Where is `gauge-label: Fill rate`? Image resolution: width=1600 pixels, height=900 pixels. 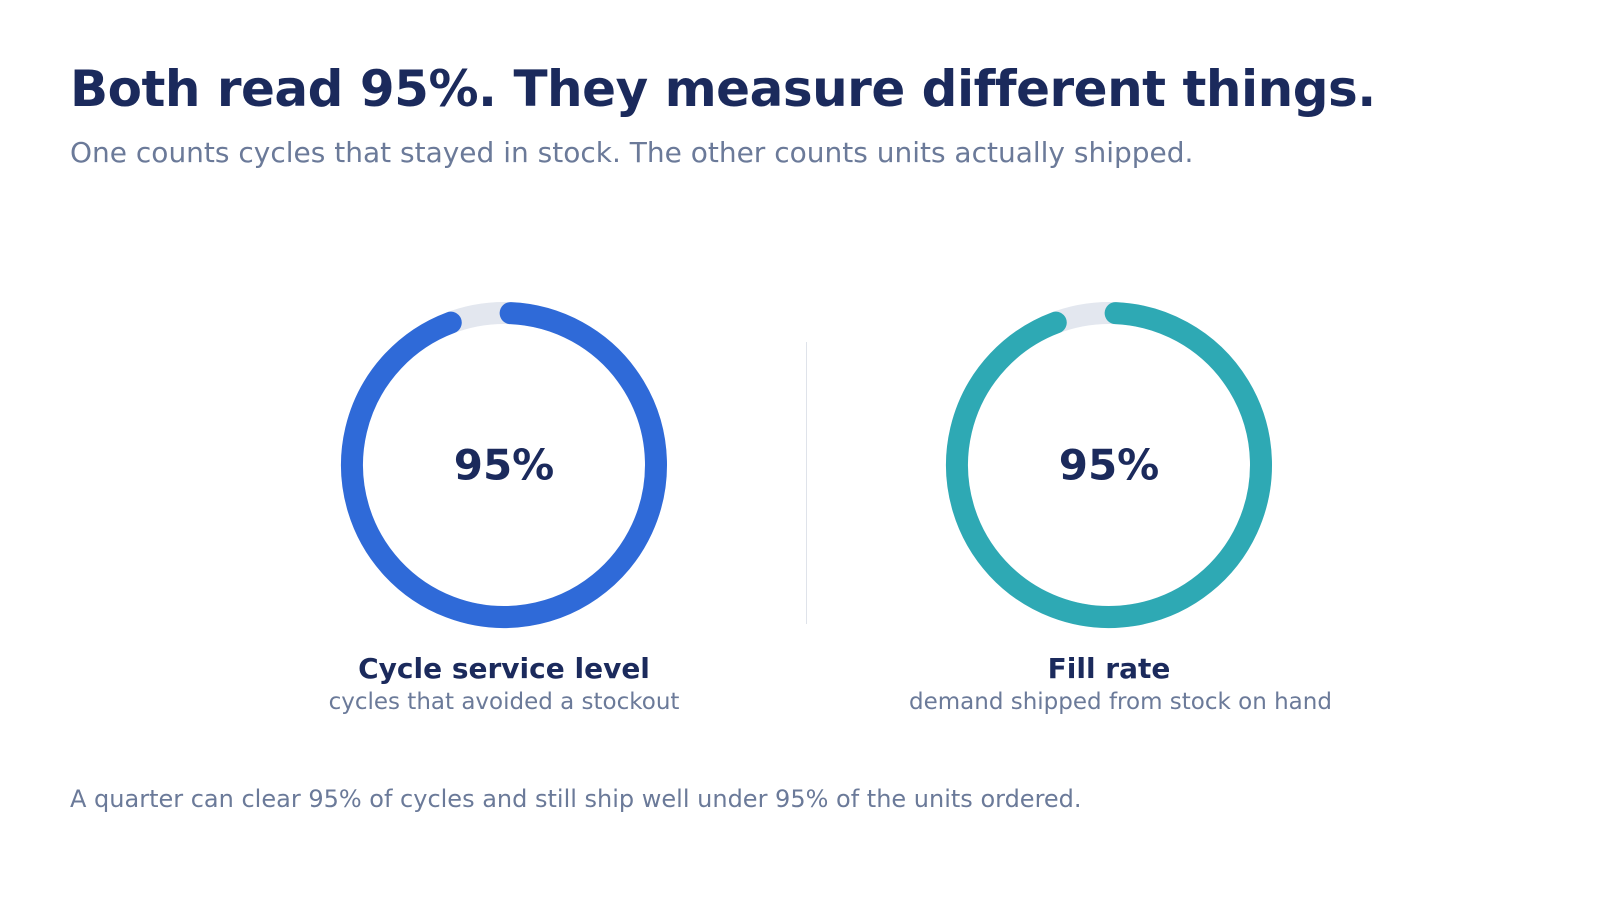 gauge-label: Fill rate is located at coordinates (1109, 668).